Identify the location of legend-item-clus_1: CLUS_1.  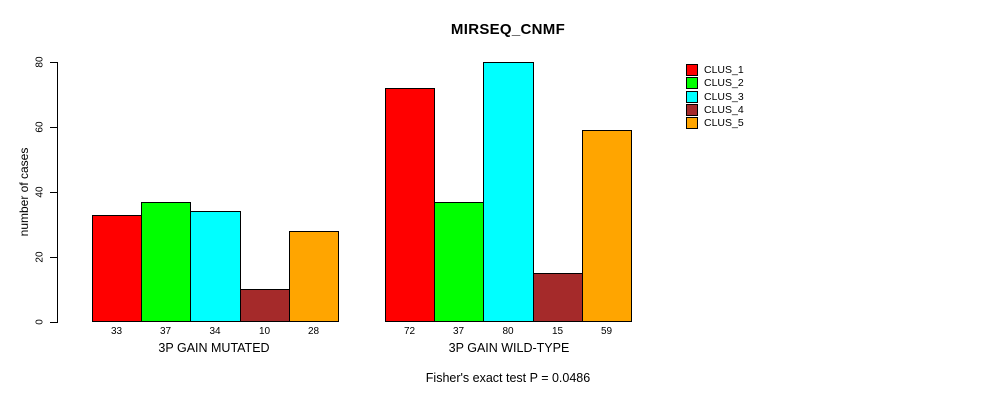
(715, 70).